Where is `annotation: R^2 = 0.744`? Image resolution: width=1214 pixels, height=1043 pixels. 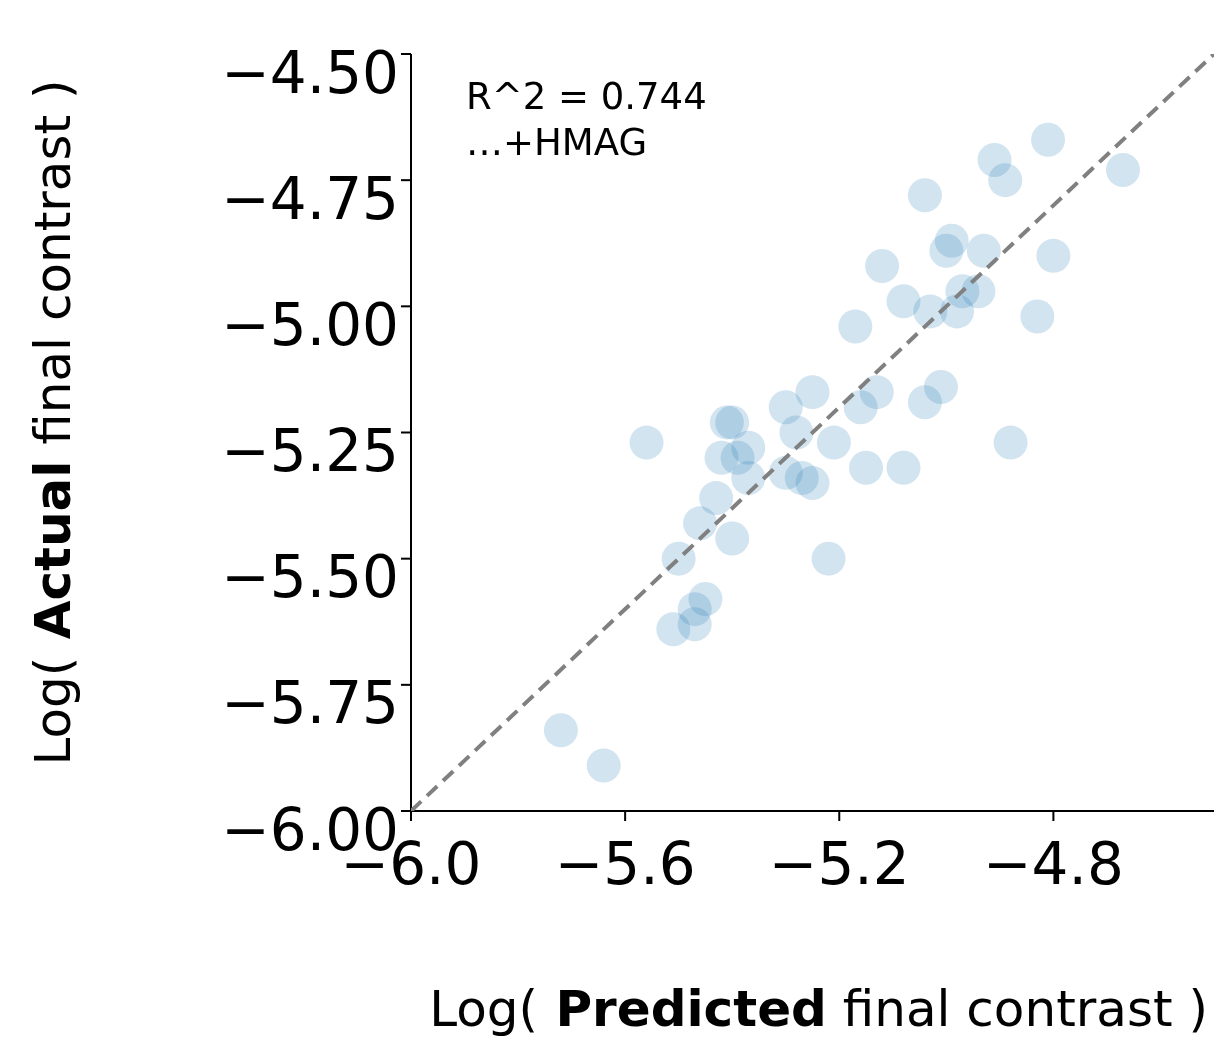 annotation: R^2 = 0.744 is located at coordinates (586, 97).